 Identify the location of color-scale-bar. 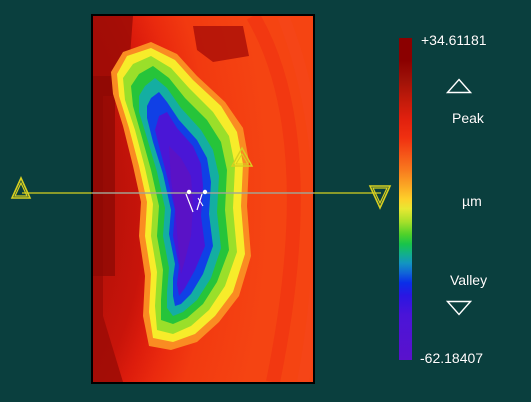
(405, 199).